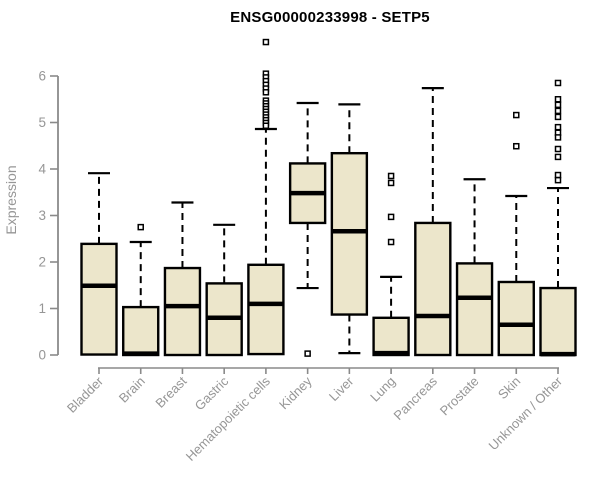 This screenshot has height=500, width=600. Describe the element at coordinates (42, 76) in the screenshot. I see `y-tick-label: 6` at that location.